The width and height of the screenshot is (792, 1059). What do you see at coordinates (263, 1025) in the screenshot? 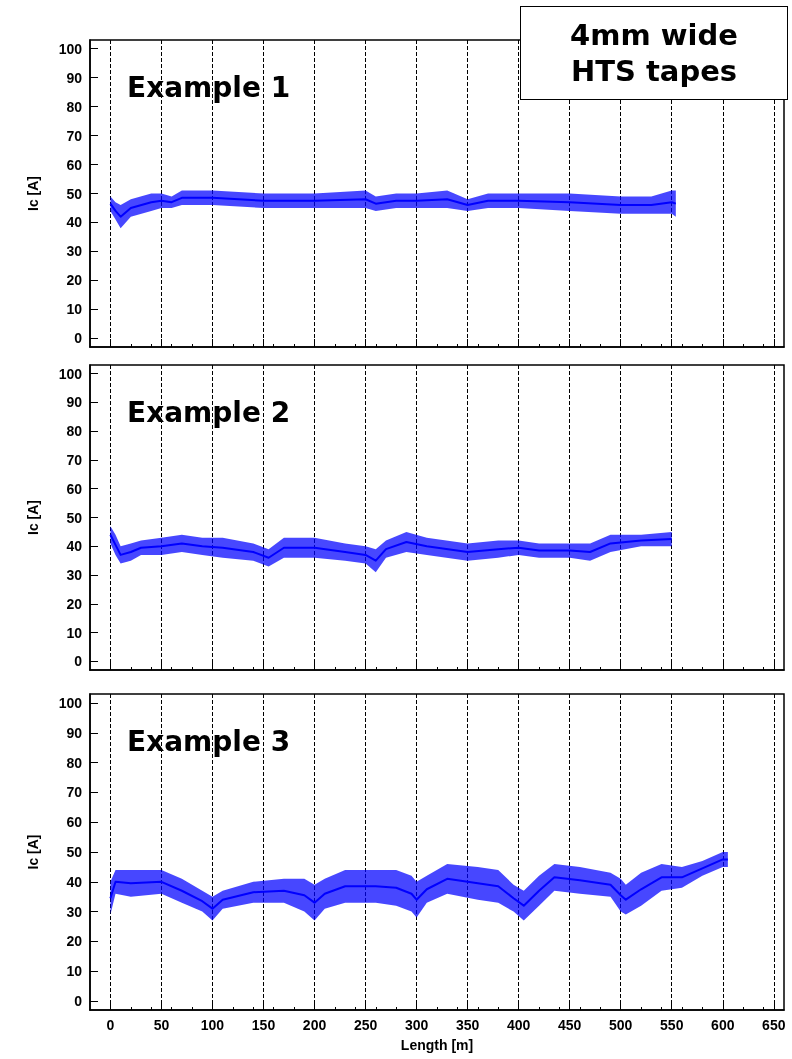
I see `x-tick-label: 150` at bounding box center [263, 1025].